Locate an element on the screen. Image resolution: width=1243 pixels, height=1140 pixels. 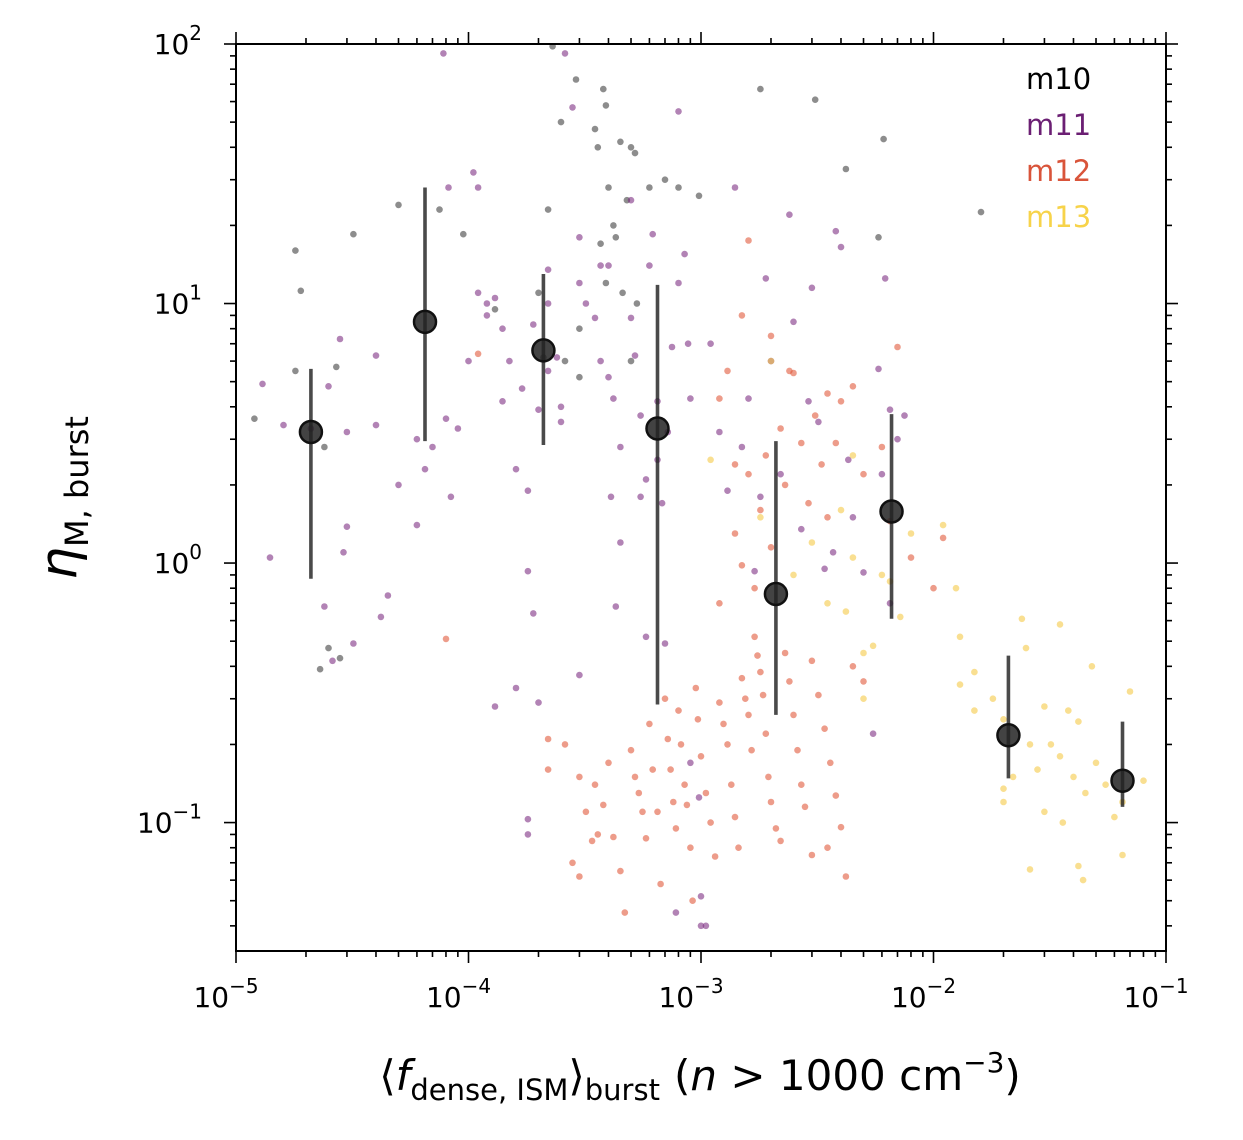
y-tick-label: 102 is located at coordinates (178, 41).